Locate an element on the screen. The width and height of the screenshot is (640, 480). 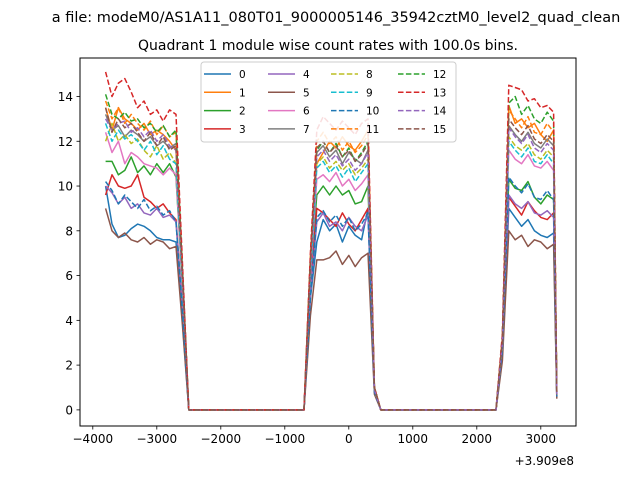
x-tick-label: 1000 is located at coordinates (413, 439).